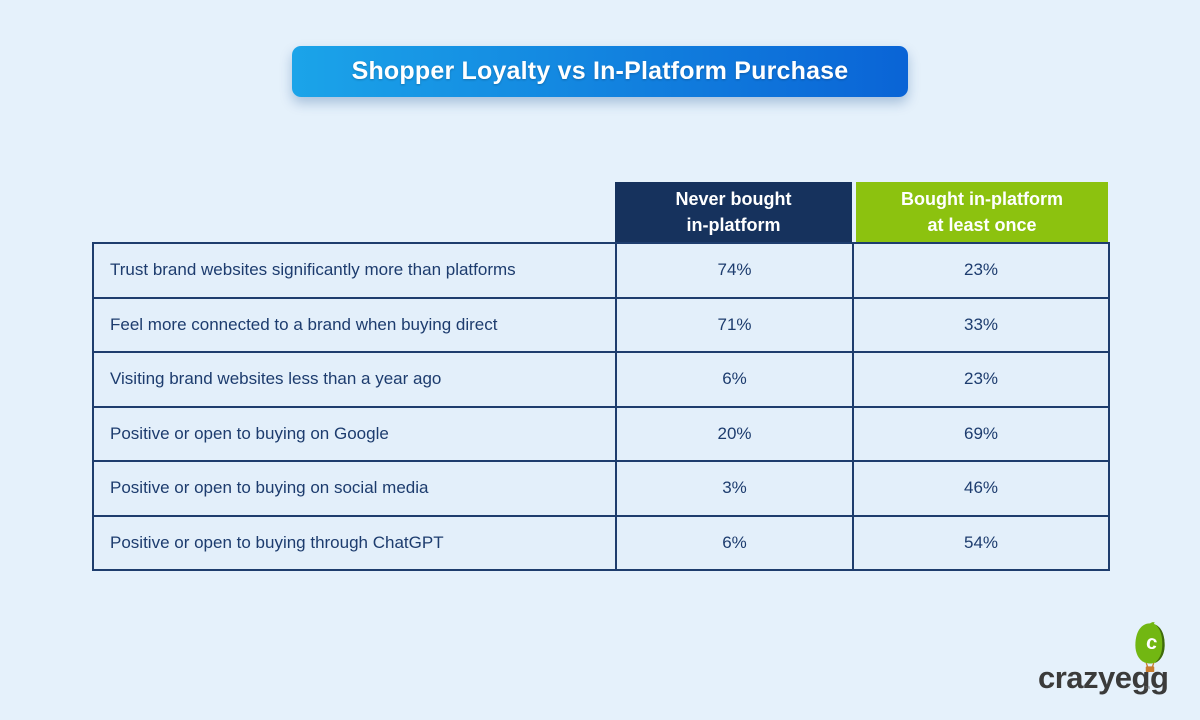 Image resolution: width=1200 pixels, height=720 pixels. I want to click on row-value-bought: 46%, so click(981, 488).